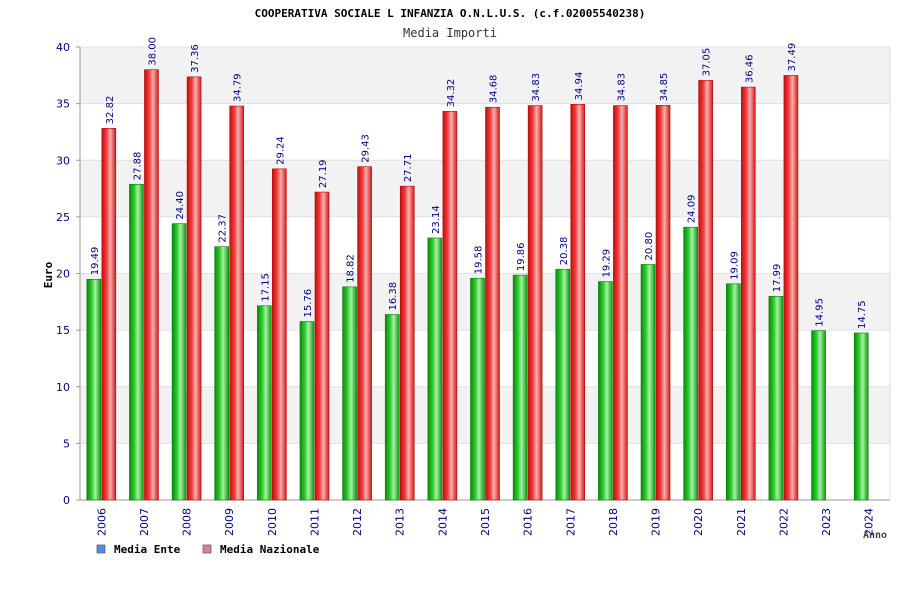 Image resolution: width=900 pixels, height=604 pixels. I want to click on value-label-nazionale-2008: 37.36, so click(195, 58).